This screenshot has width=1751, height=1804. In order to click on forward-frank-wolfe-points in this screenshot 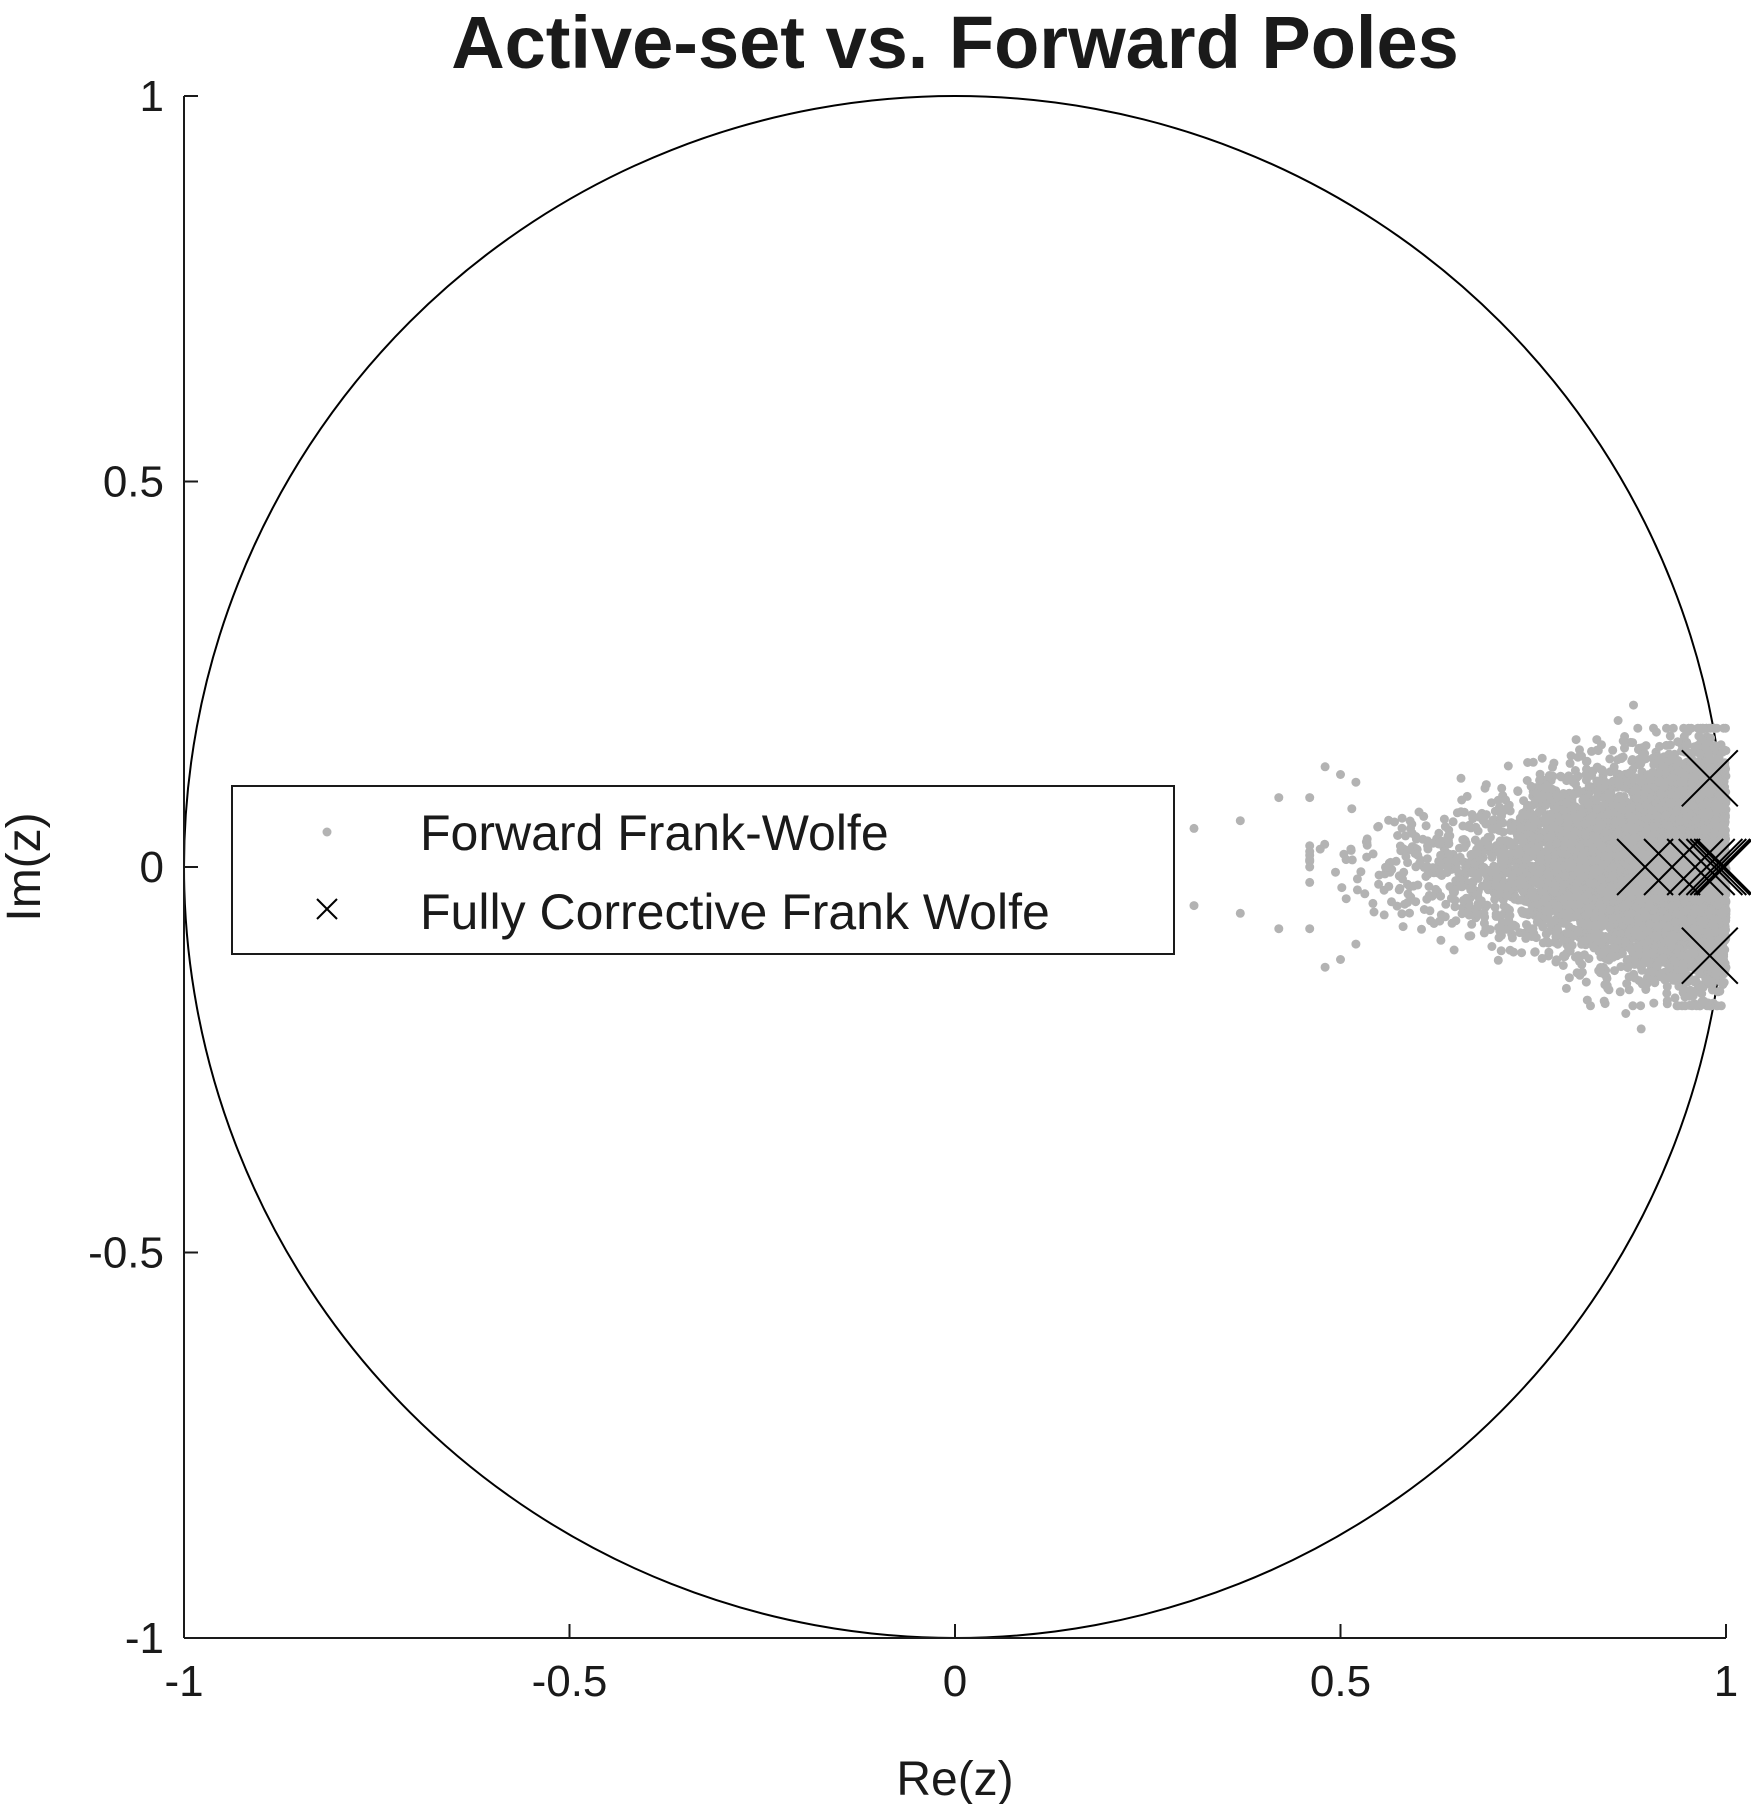, I will do `click(1460, 867)`.